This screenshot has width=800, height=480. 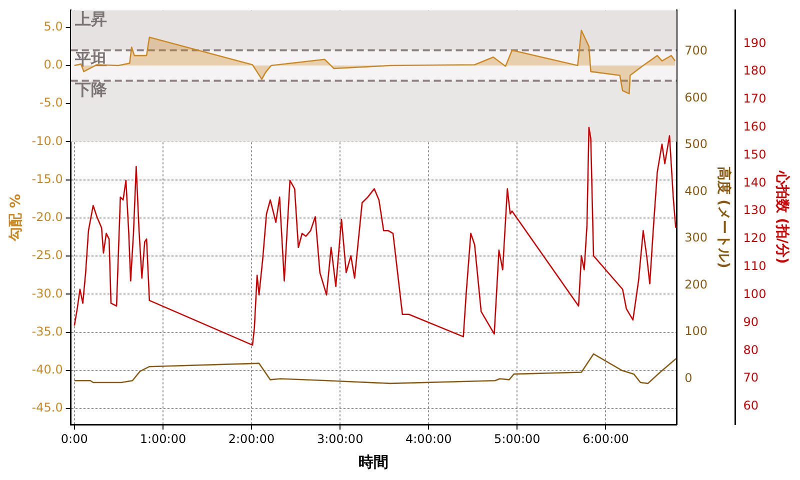 I want to click on y3-tick-label: 120, so click(x=754, y=238).